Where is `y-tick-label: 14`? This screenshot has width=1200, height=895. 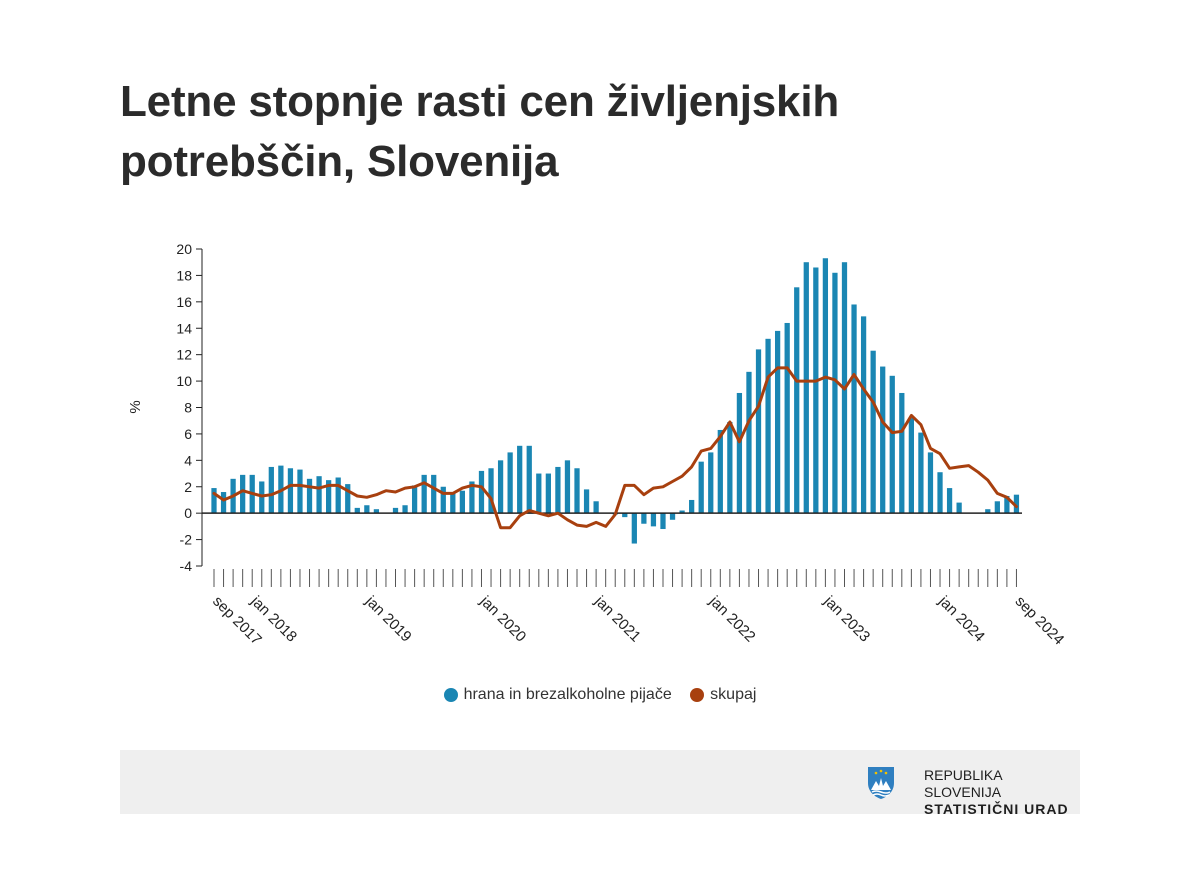 y-tick-label: 14 is located at coordinates (184, 328).